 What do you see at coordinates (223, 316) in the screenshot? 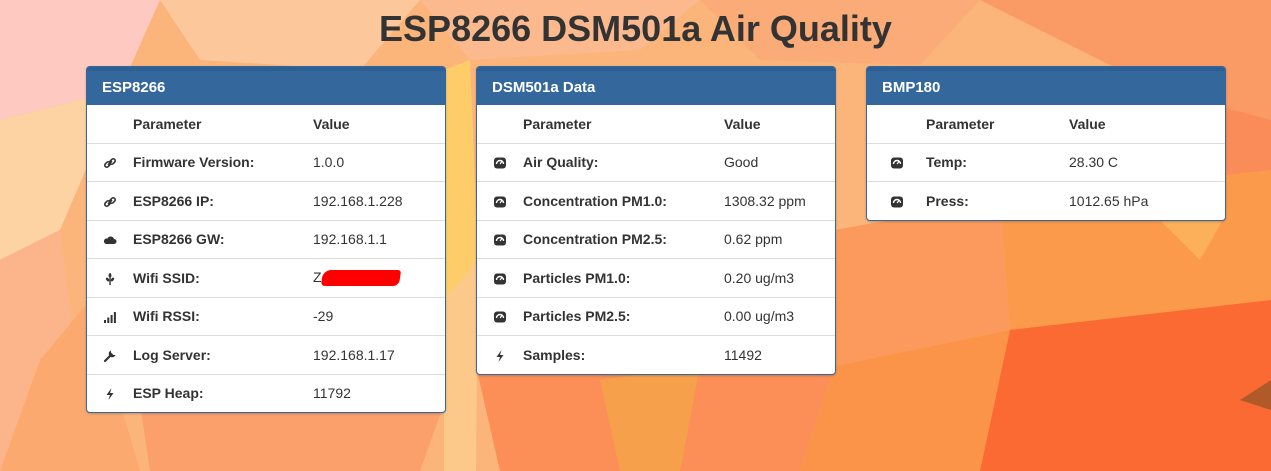
I see `row-label: Wifi RSSI:` at bounding box center [223, 316].